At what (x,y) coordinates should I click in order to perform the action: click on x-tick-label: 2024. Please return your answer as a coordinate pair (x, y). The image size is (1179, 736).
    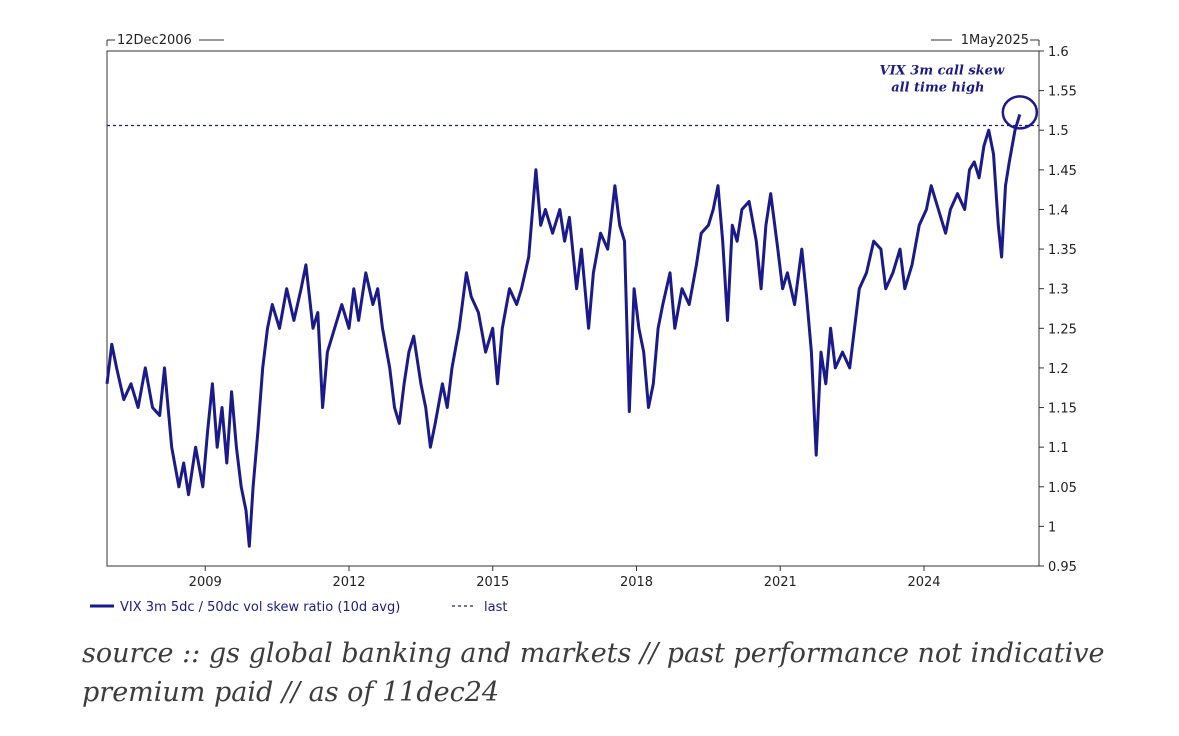
    Looking at the image, I should click on (923, 582).